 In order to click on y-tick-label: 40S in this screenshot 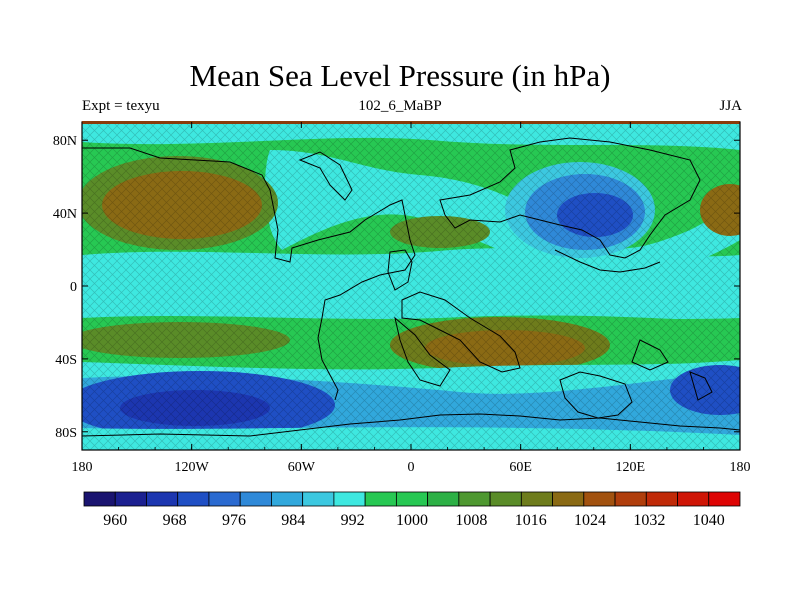, I will do `click(66, 360)`.